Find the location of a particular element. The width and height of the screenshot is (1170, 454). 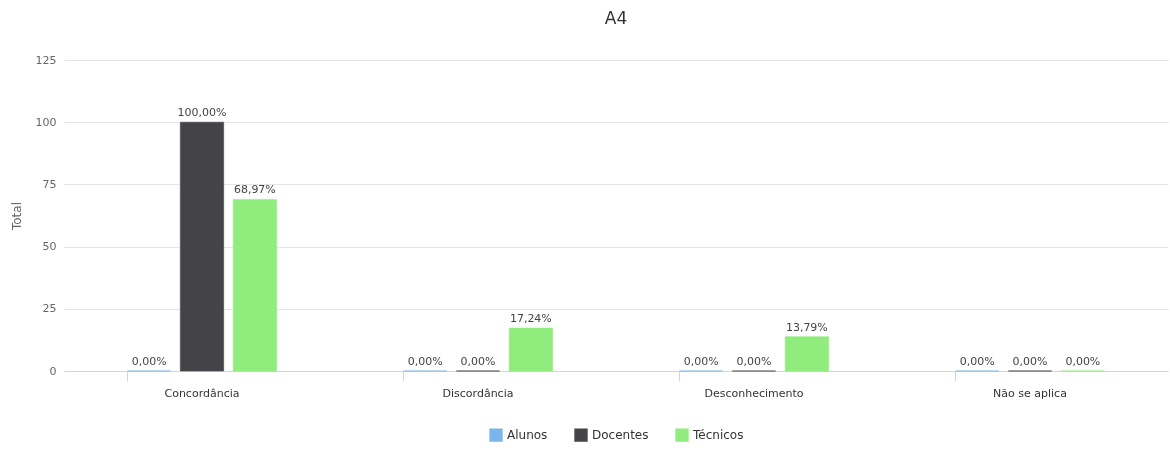

x-tick-label: Concordância is located at coordinates (202, 393).